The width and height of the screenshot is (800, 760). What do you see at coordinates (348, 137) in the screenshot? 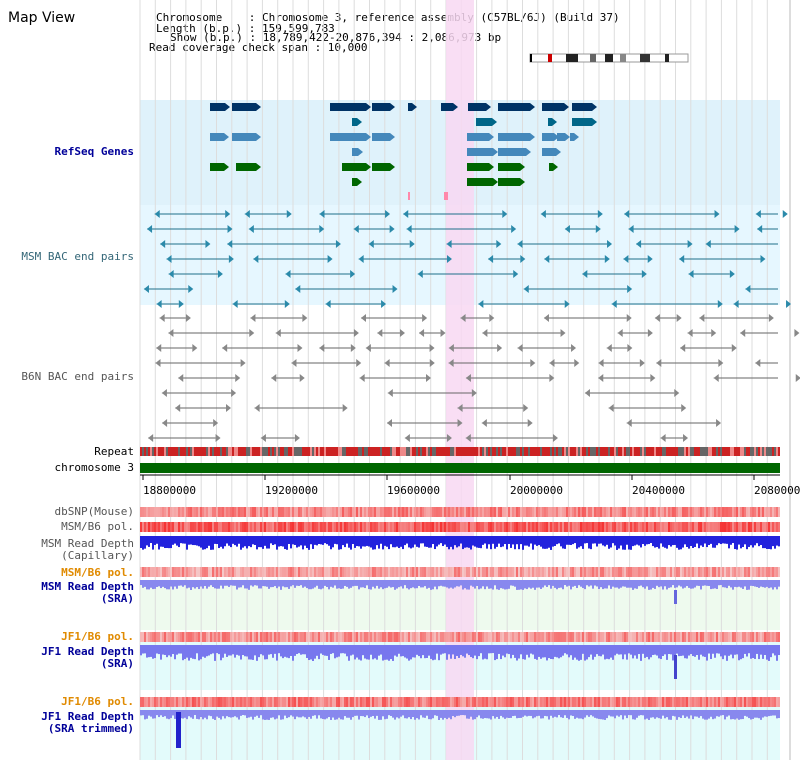
I see `gene-feature` at bounding box center [348, 137].